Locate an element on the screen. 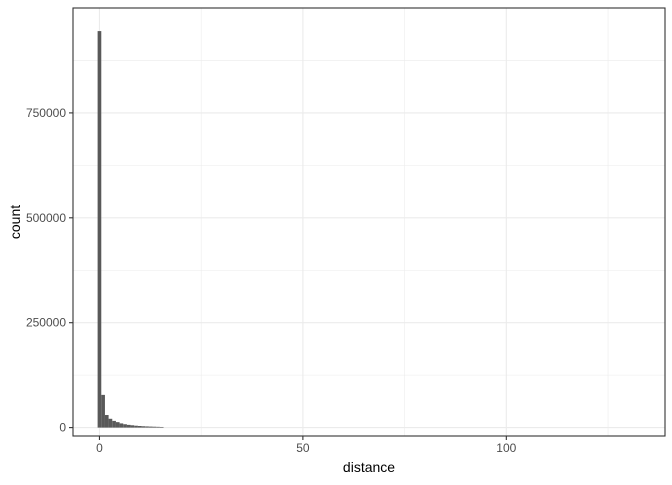 Image resolution: width=672 pixels, height=485 pixels. histogram-bars is located at coordinates (130, 229).